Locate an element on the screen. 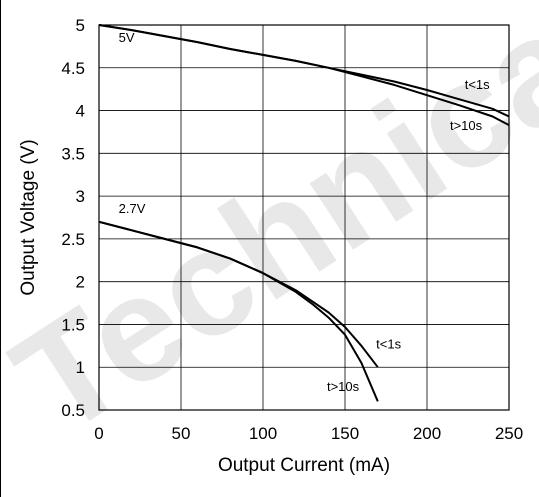 Image resolution: width=539 pixels, height=497 pixels. y-tick-label: 1 is located at coordinates (80, 367).